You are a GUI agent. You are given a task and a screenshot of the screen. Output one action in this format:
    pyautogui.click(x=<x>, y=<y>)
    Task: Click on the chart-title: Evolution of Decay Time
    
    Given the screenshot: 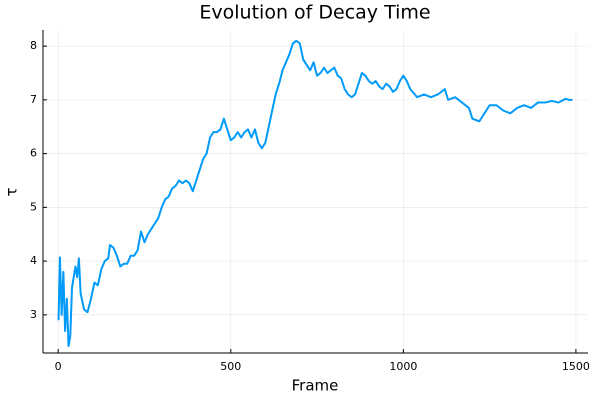 What is the action you would take?
    pyautogui.click(x=314, y=13)
    